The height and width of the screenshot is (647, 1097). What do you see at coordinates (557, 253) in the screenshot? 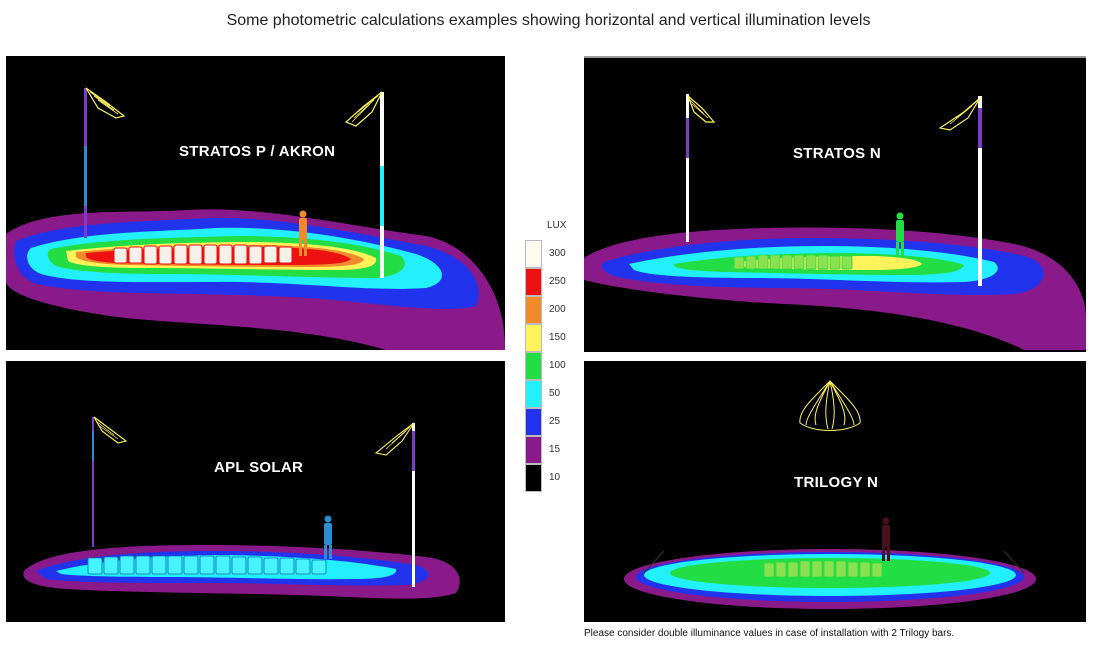
I see `legend-value: 300` at bounding box center [557, 253].